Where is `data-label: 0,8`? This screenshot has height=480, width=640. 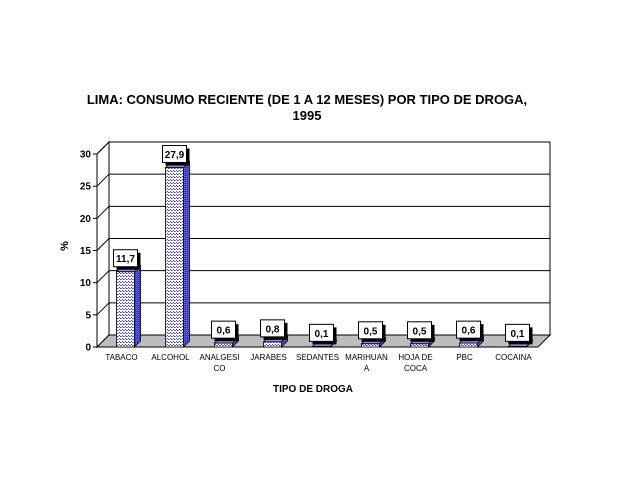
data-label: 0,8 is located at coordinates (273, 329).